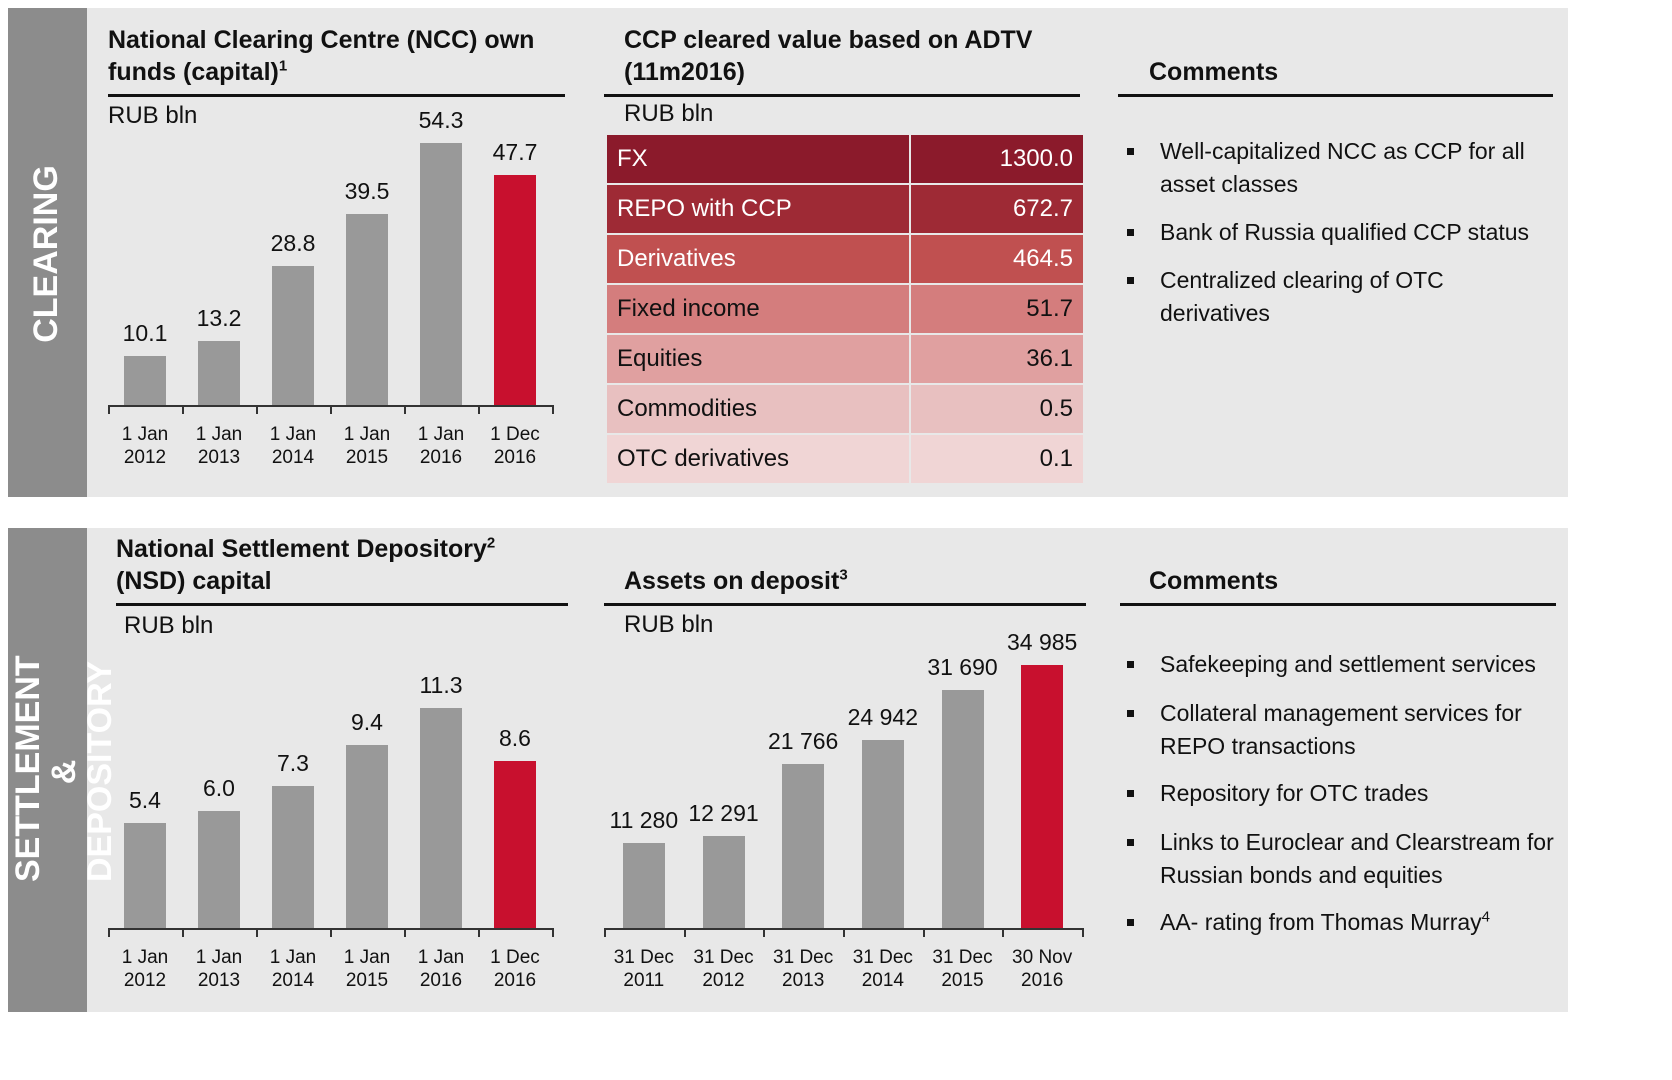 The image size is (1672, 1080). I want to click on value-label: 11.3, so click(441, 685).